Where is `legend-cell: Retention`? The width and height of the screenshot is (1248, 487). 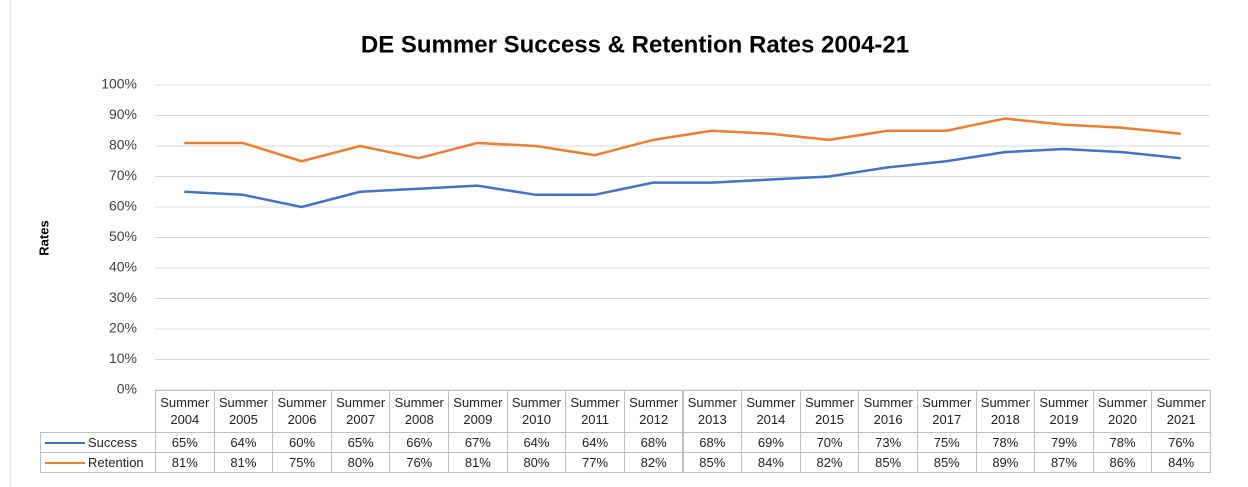 legend-cell: Retention is located at coordinates (98, 462).